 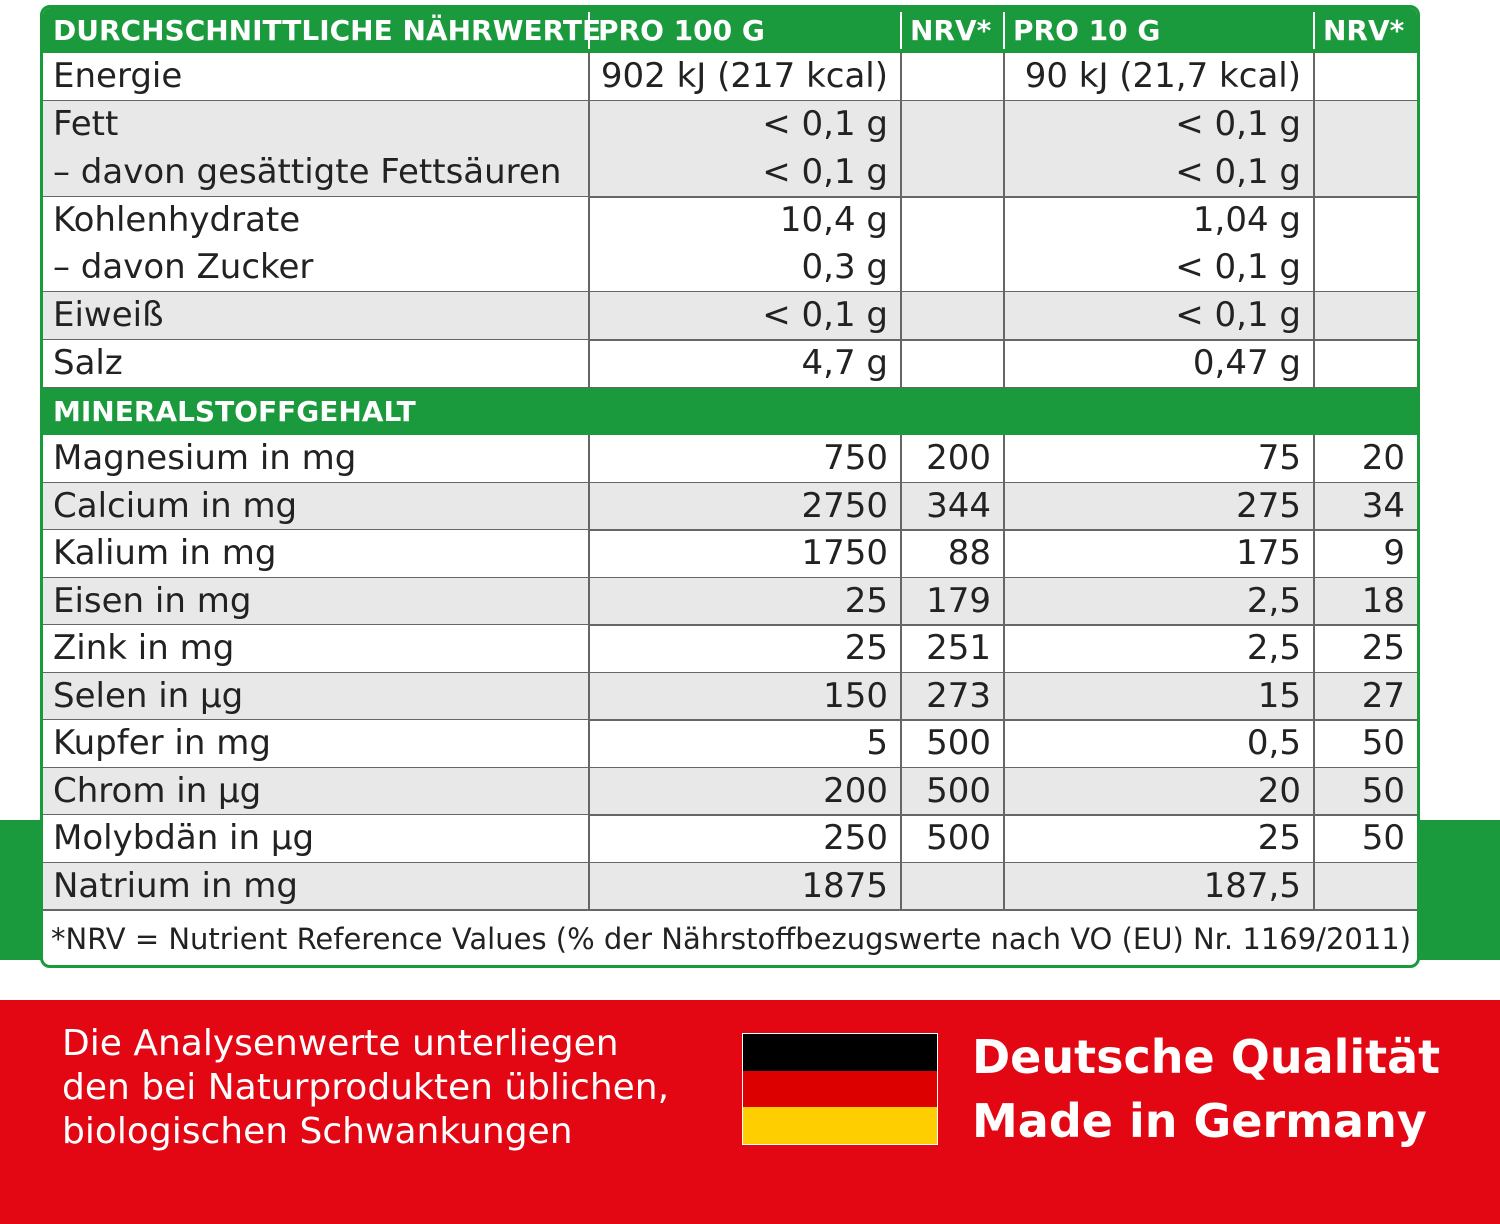 What do you see at coordinates (1383, 838) in the screenshot?
I see `row-value: 50` at bounding box center [1383, 838].